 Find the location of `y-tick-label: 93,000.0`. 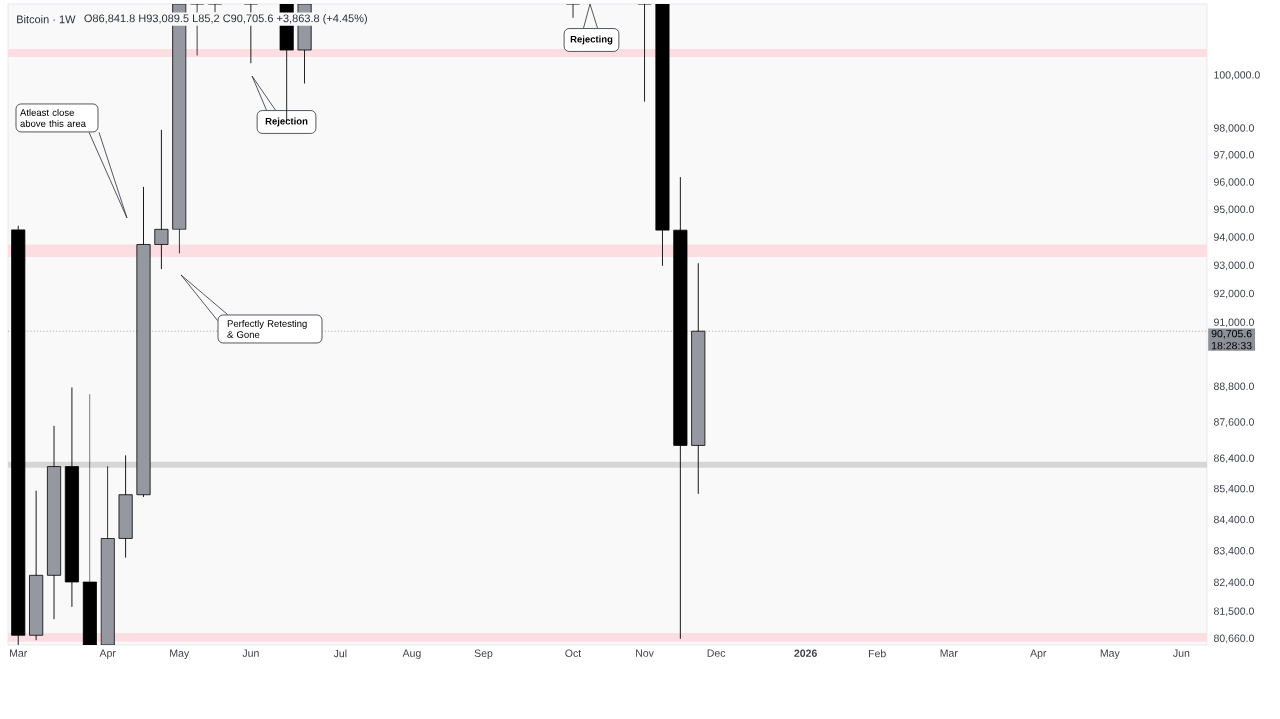

y-tick-label: 93,000.0 is located at coordinates (1234, 266).